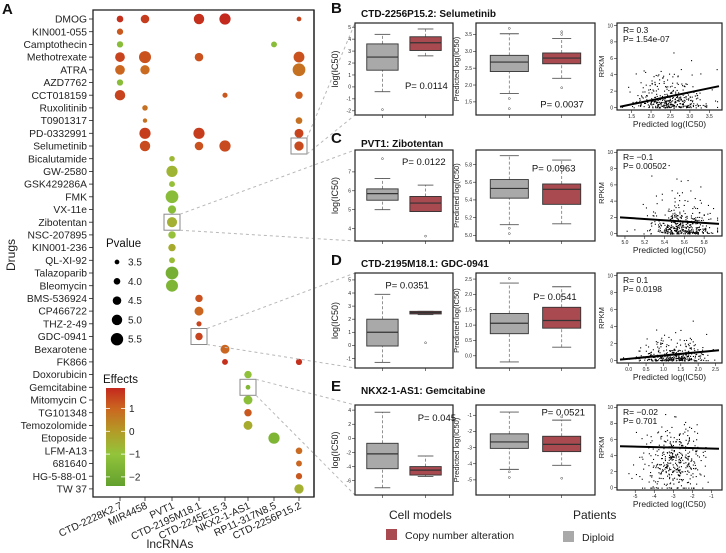 Image resolution: width=726 pixels, height=553 pixels. What do you see at coordinates (135, 477) in the screenshot?
I see `effects-legend-label: −2` at bounding box center [135, 477].